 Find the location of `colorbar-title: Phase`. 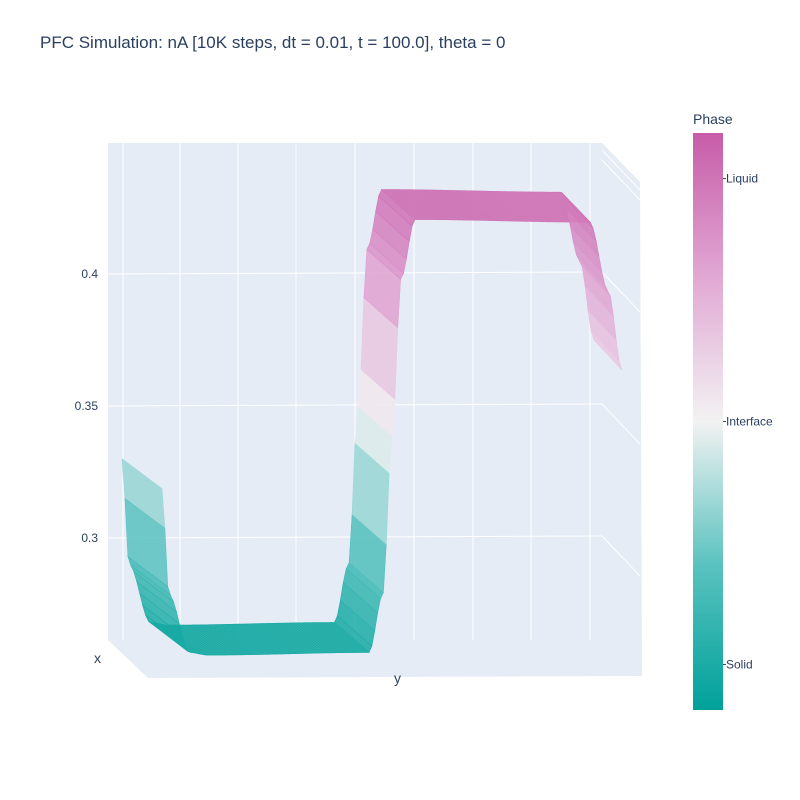

colorbar-title: Phase is located at coordinates (713, 119).